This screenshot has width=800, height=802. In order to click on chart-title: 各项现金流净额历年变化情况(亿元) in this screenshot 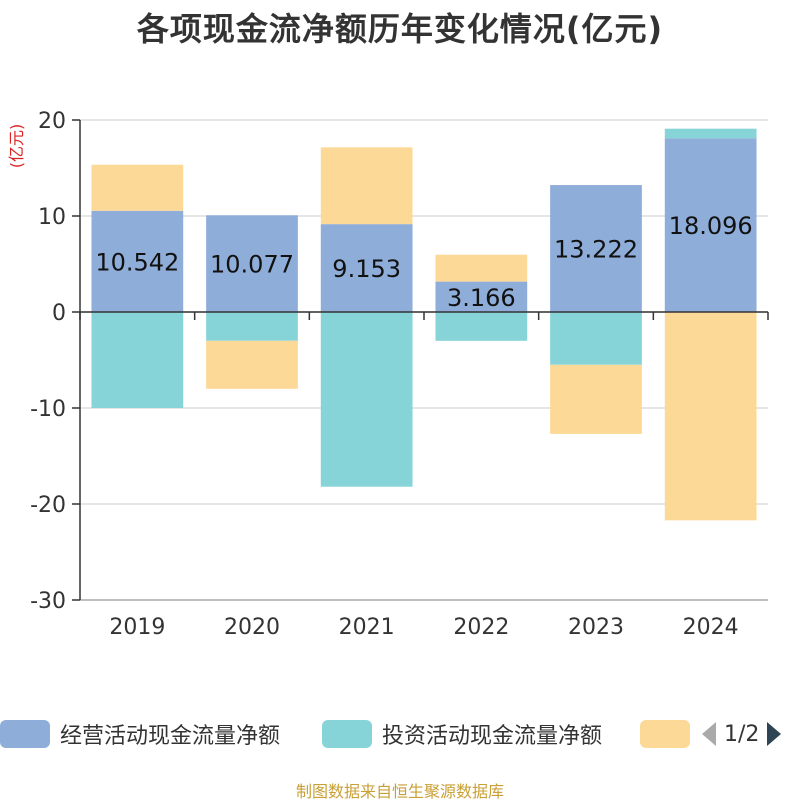, I will do `click(400, 29)`.